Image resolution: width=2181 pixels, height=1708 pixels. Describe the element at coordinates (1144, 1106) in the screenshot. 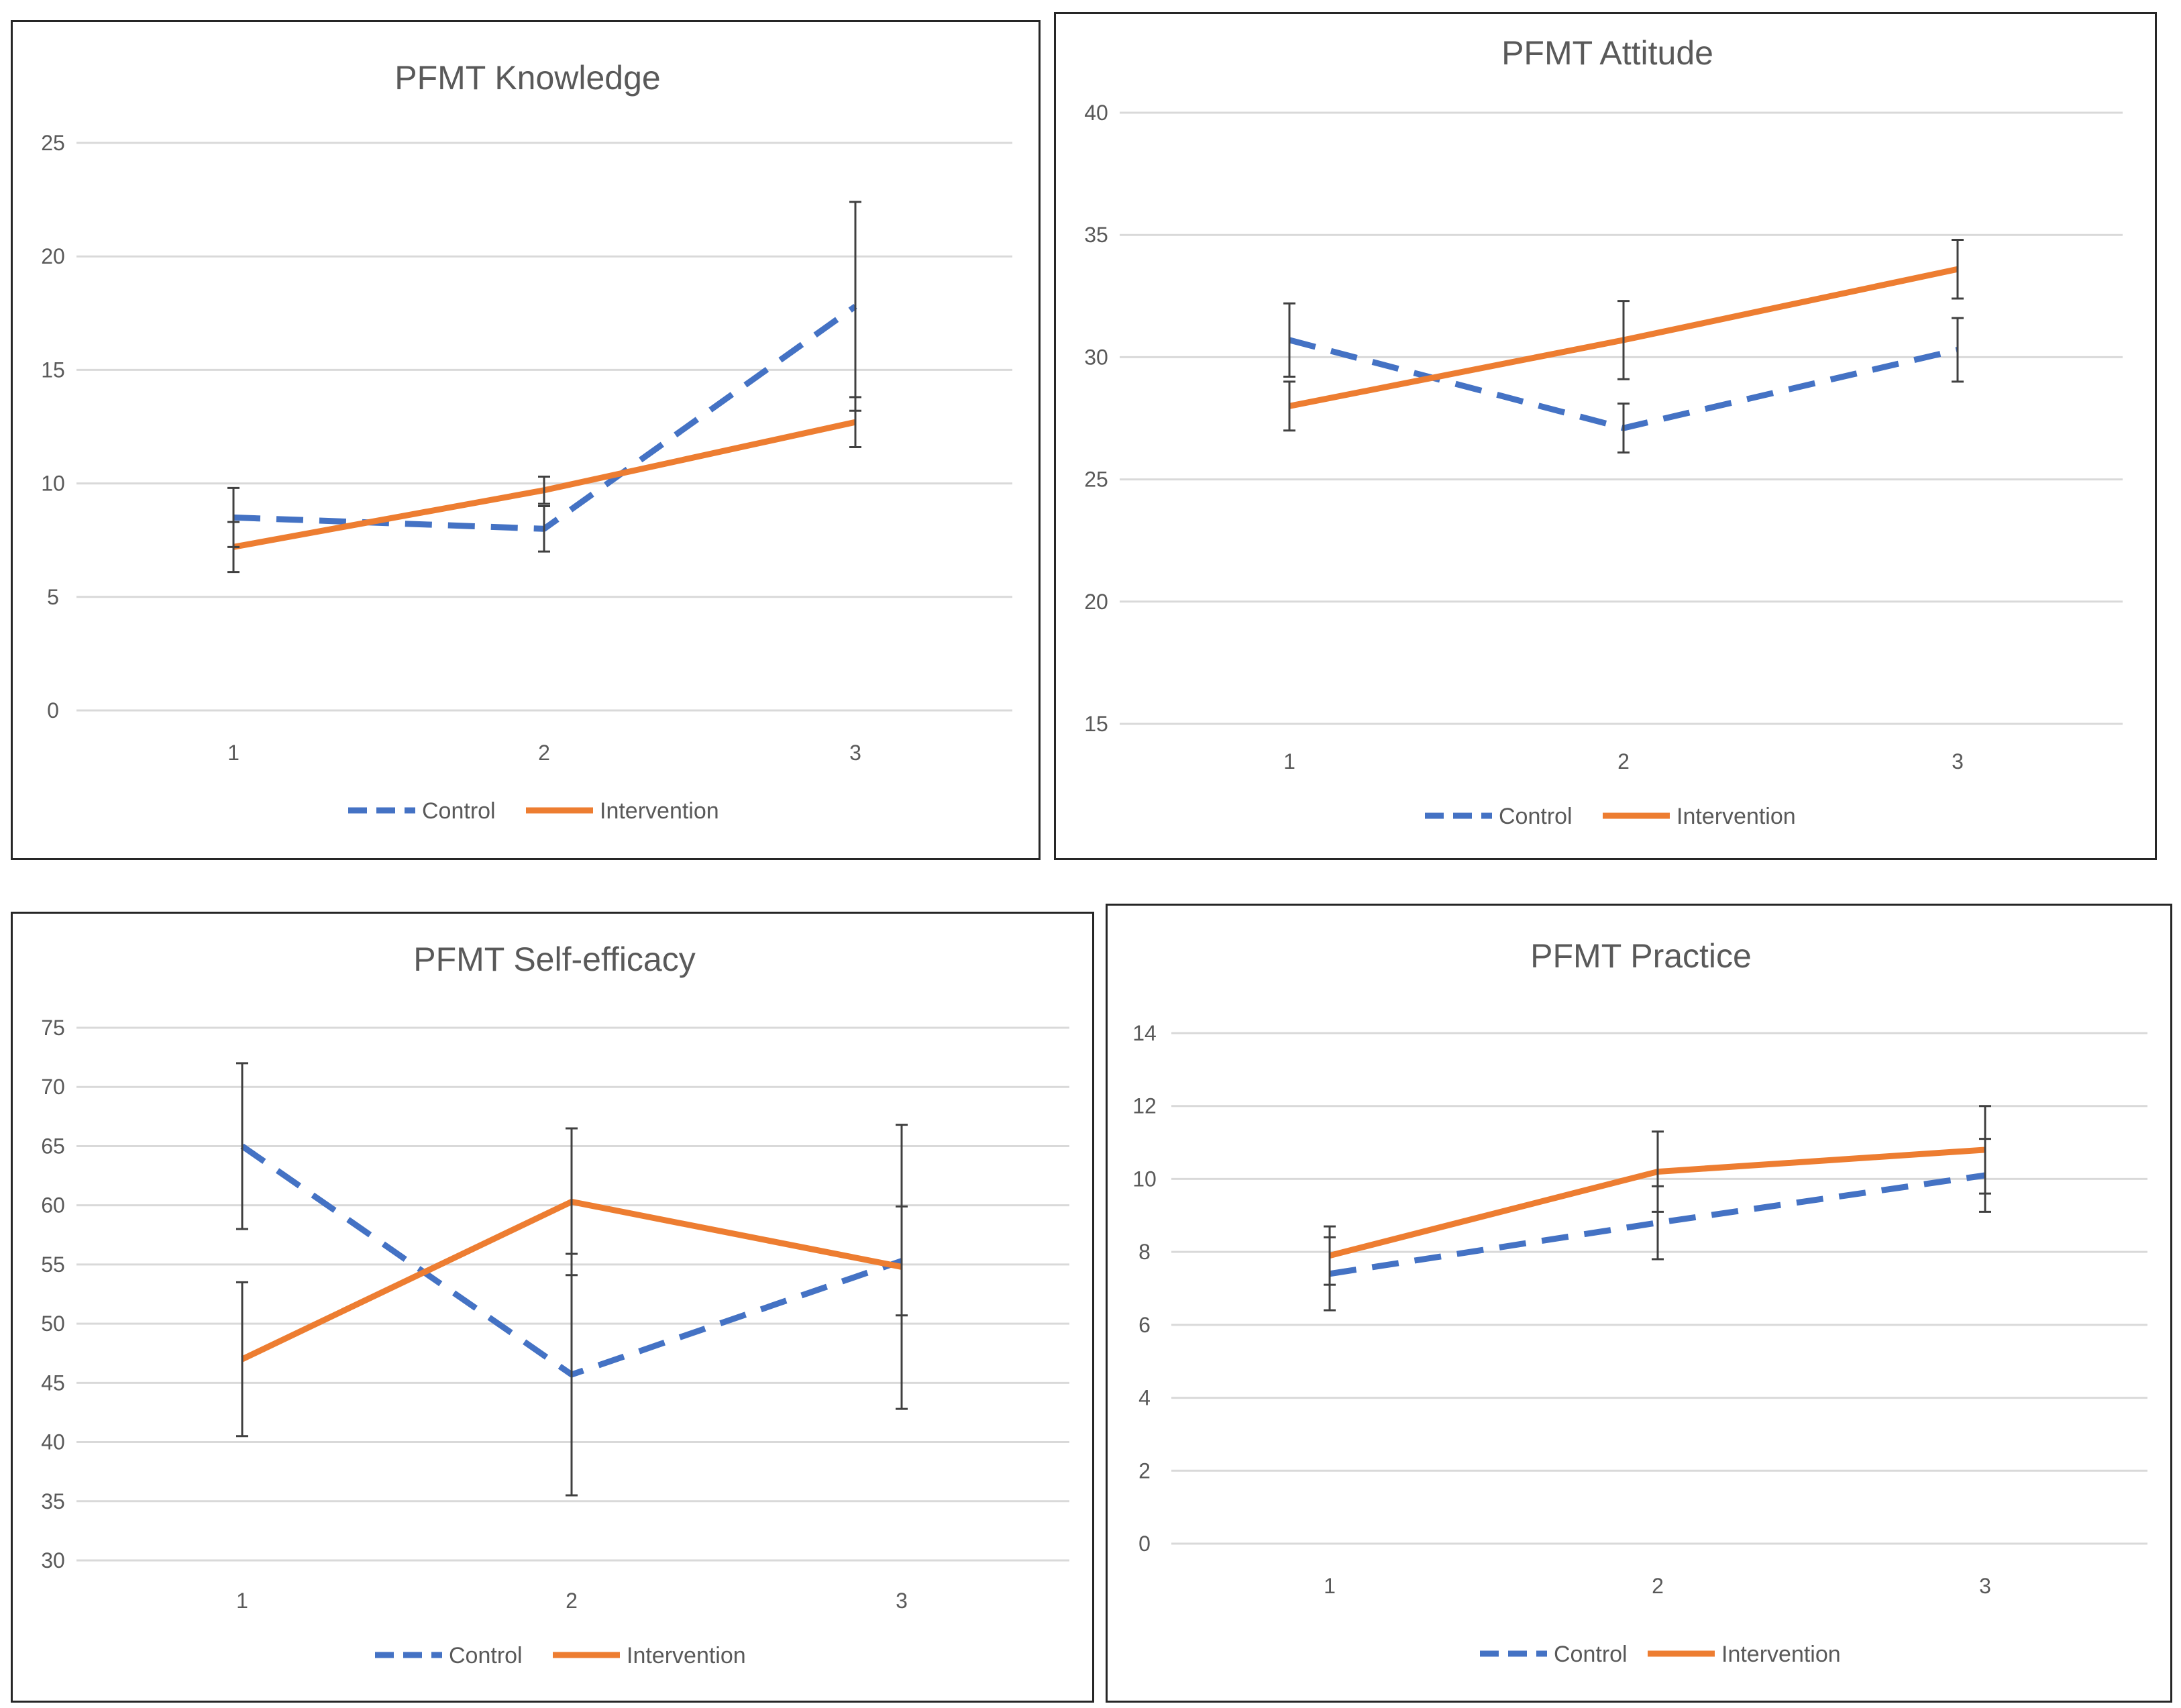

I see `y-tick-label: 12` at that location.